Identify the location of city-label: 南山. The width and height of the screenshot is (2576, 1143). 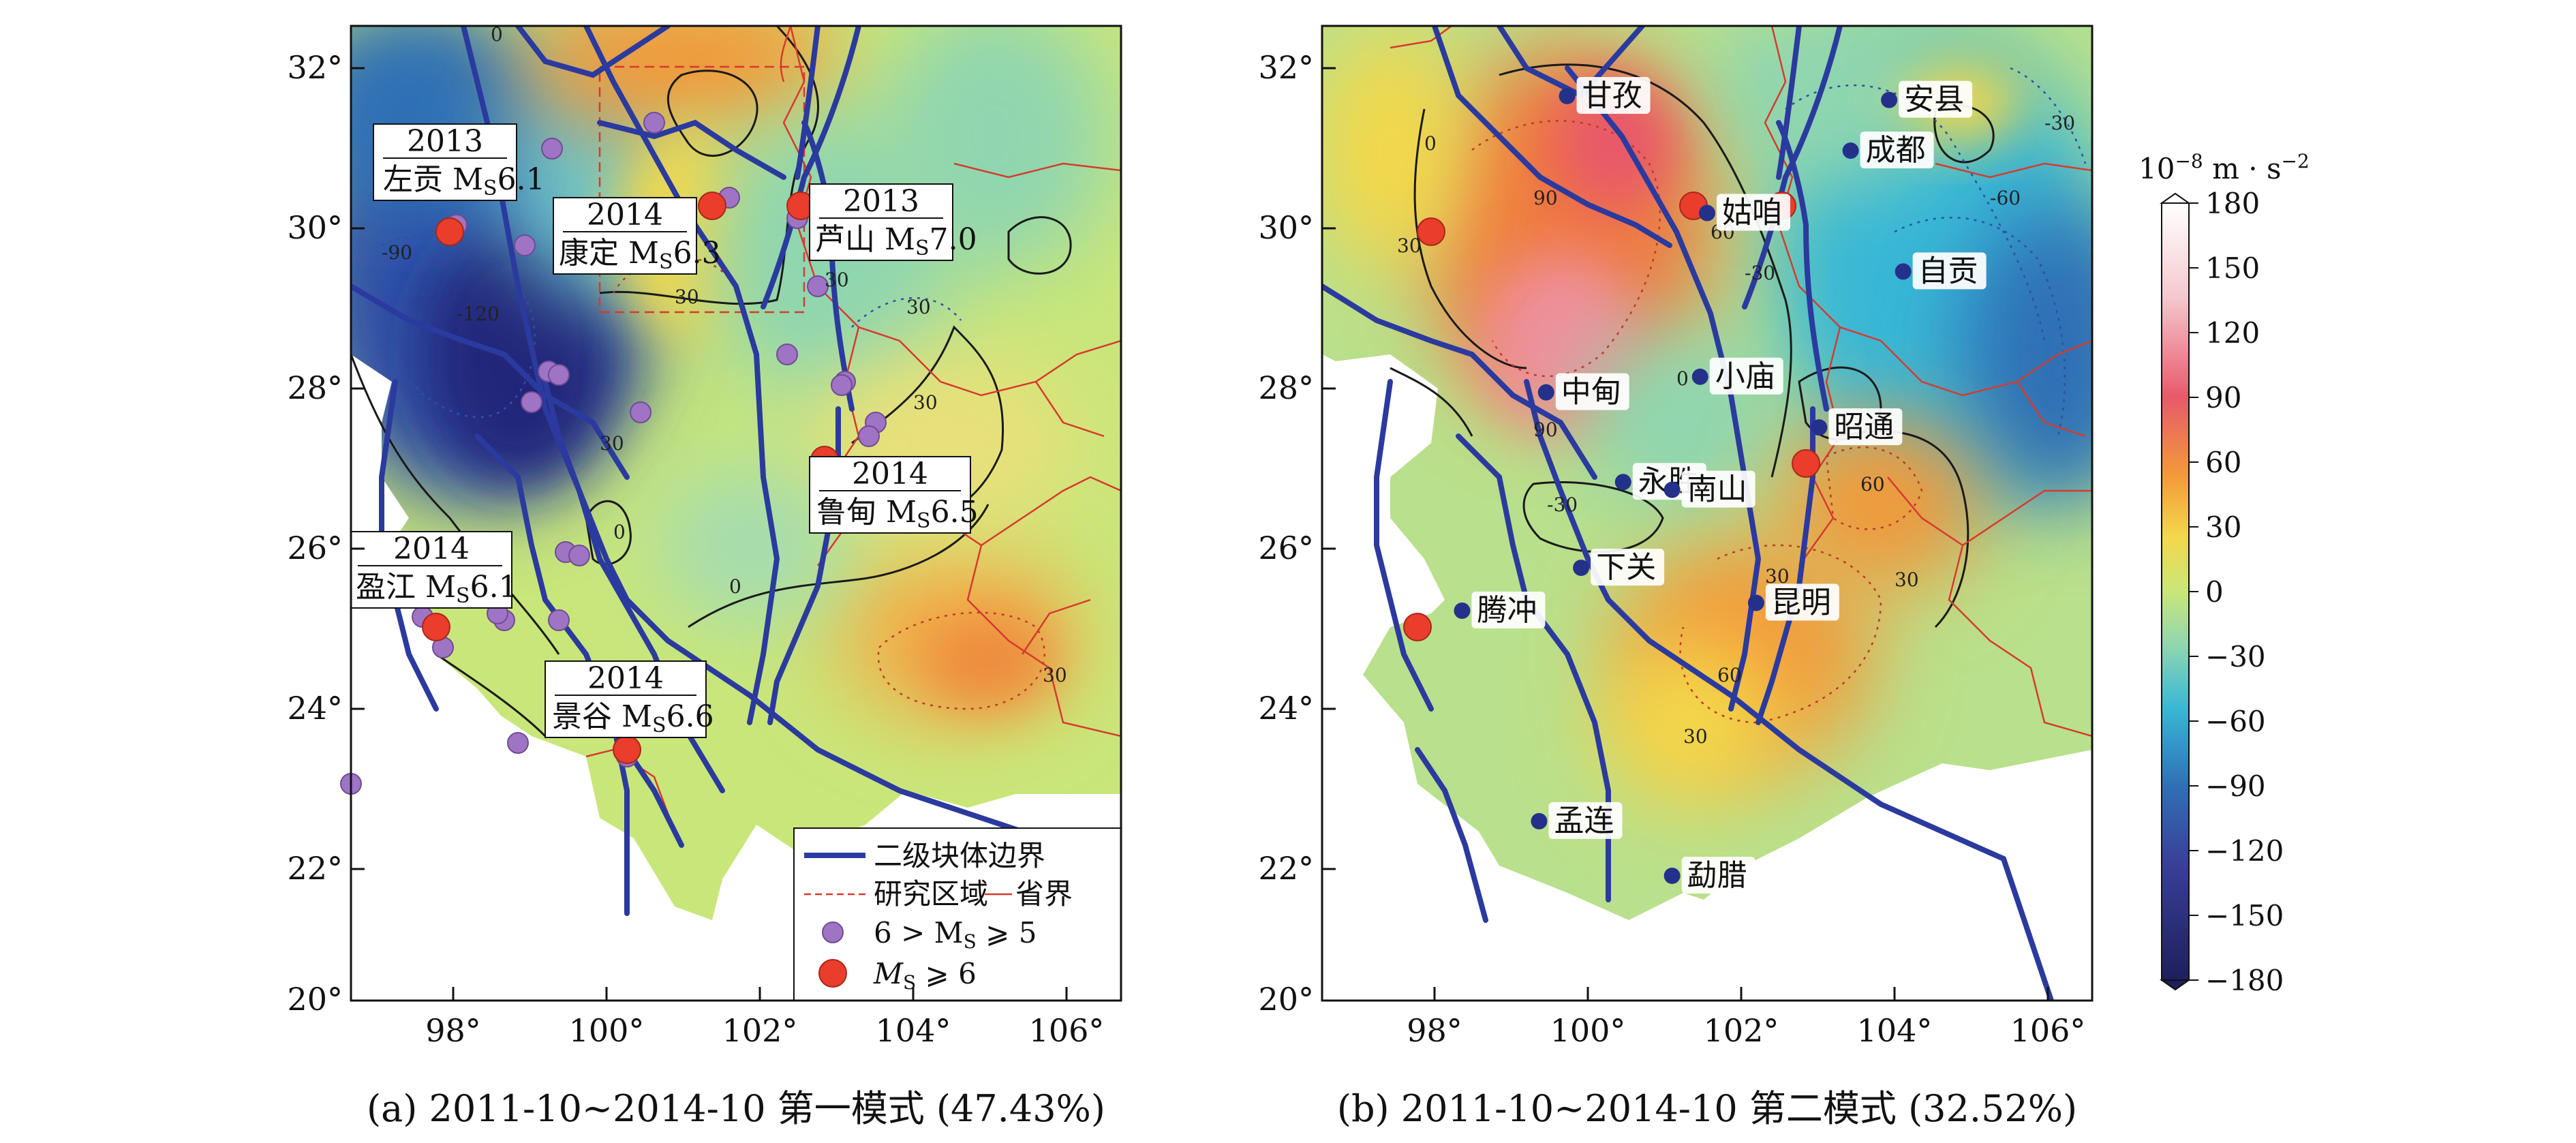
(1717, 489).